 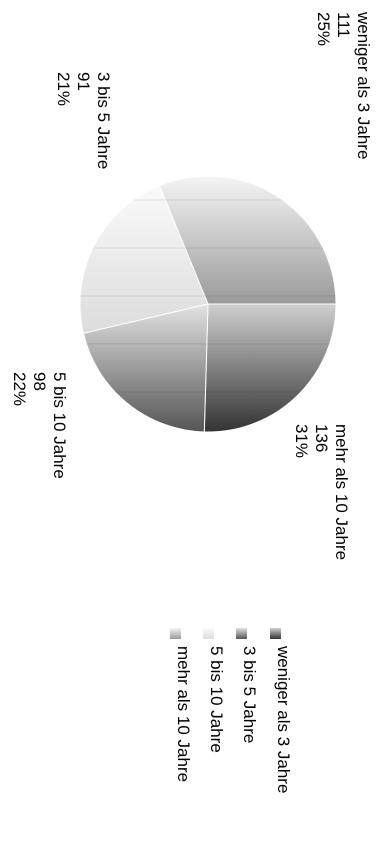 I want to click on slice-value-label: 136, so click(x=321, y=438).